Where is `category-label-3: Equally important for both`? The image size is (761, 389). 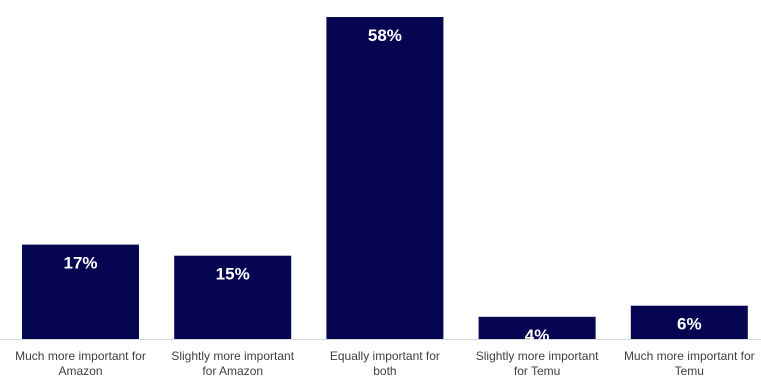 category-label-3: Equally important for both is located at coordinates (385, 363).